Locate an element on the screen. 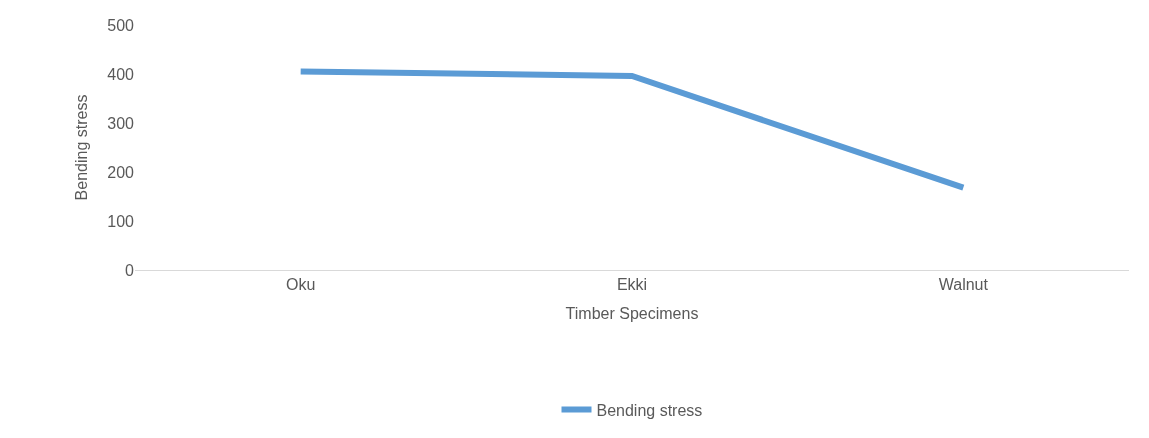 The height and width of the screenshot is (438, 1149). x-axis-title: Timber Specimens is located at coordinates (632, 313).